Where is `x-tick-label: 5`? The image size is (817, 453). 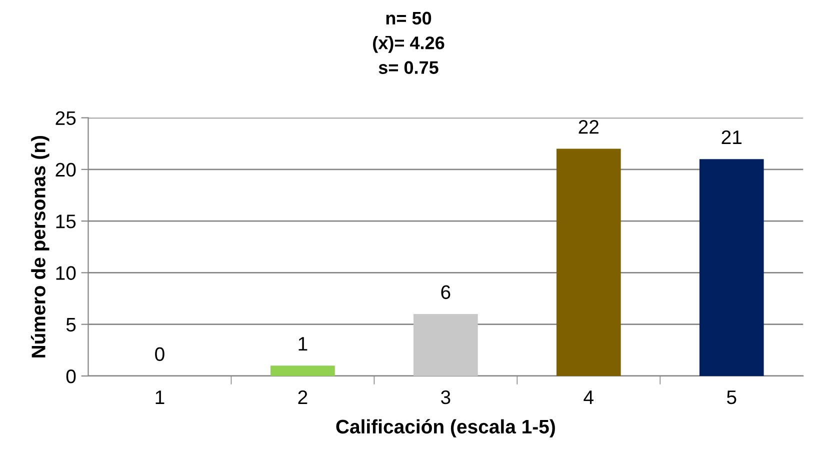 x-tick-label: 5 is located at coordinates (731, 397).